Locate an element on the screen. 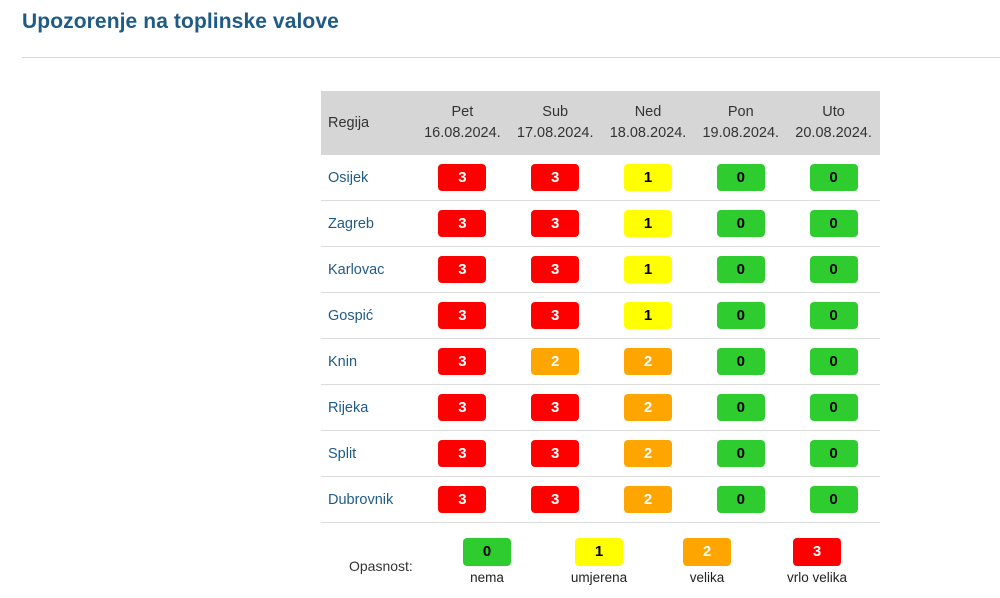 The height and width of the screenshot is (598, 1000). region-name: Zagreb is located at coordinates (368, 223).